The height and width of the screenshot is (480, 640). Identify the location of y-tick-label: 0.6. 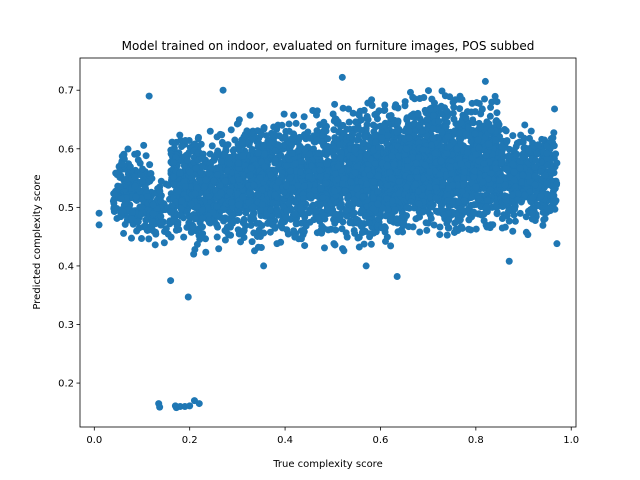
(66, 149).